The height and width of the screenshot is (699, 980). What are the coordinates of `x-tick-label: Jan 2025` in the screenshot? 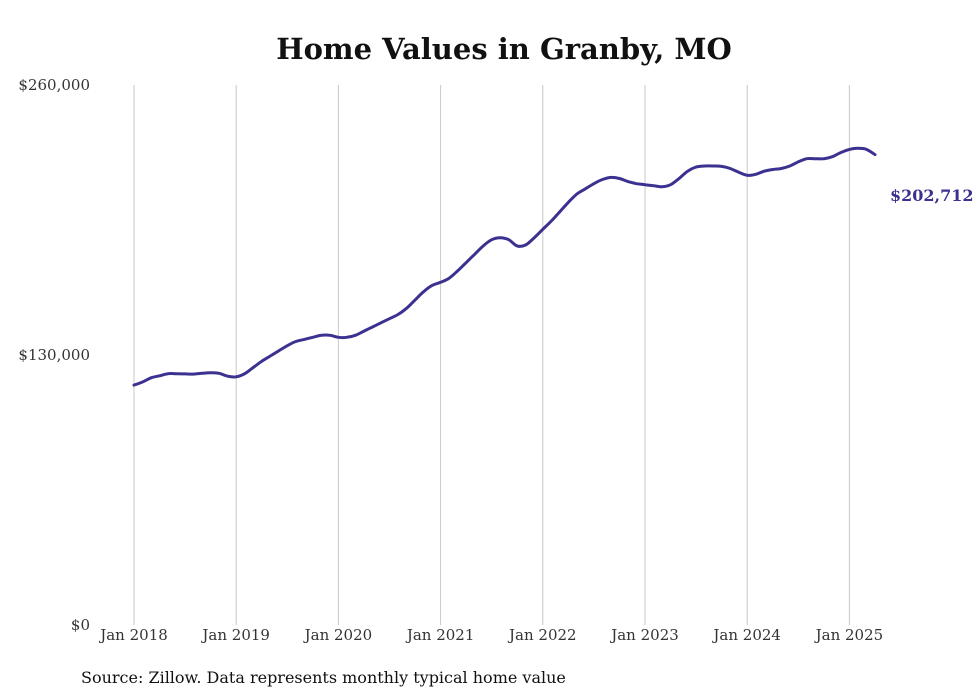 It's located at (849, 635).